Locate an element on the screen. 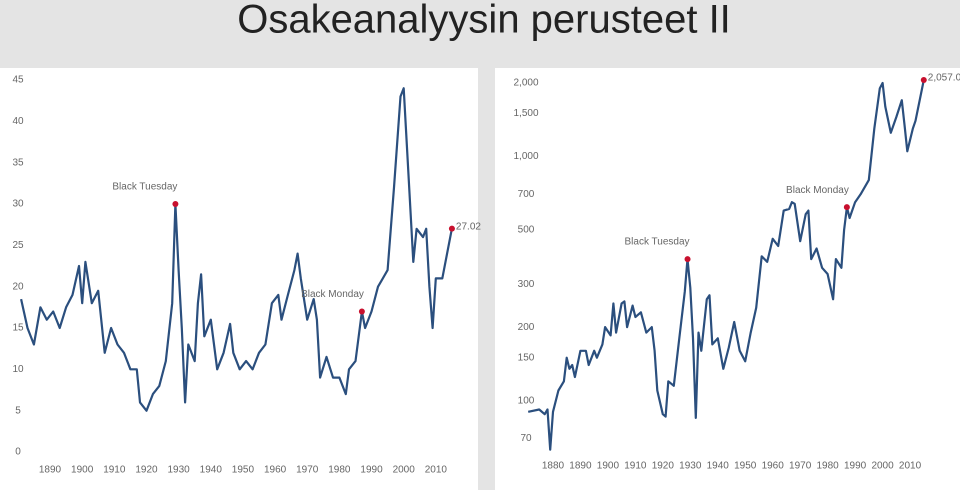 This screenshot has height=490, width=960. x-tick-label: 1880 is located at coordinates (553, 466).